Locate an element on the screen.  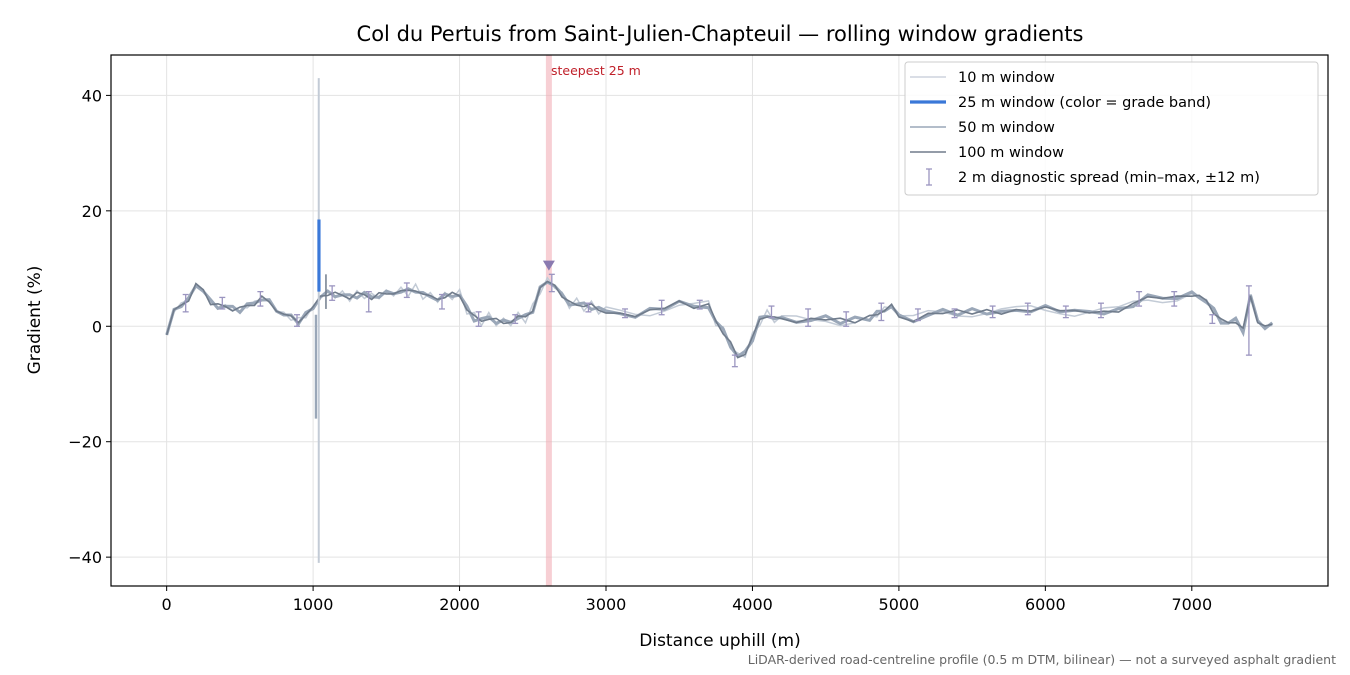
series-100m-line is located at coordinates (719, 319).